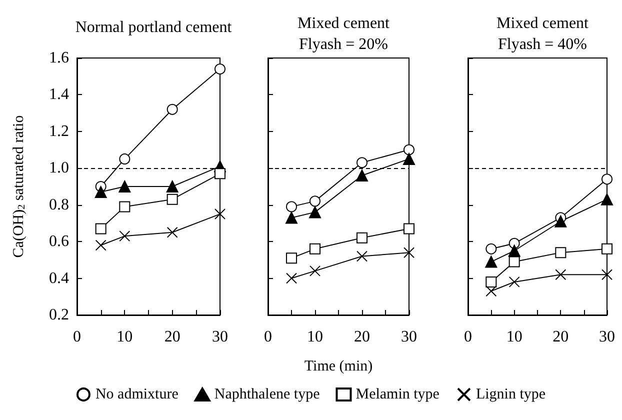 This screenshot has height=420, width=622. What do you see at coordinates (511, 394) in the screenshot?
I see `legend-label: Lignin type` at bounding box center [511, 394].